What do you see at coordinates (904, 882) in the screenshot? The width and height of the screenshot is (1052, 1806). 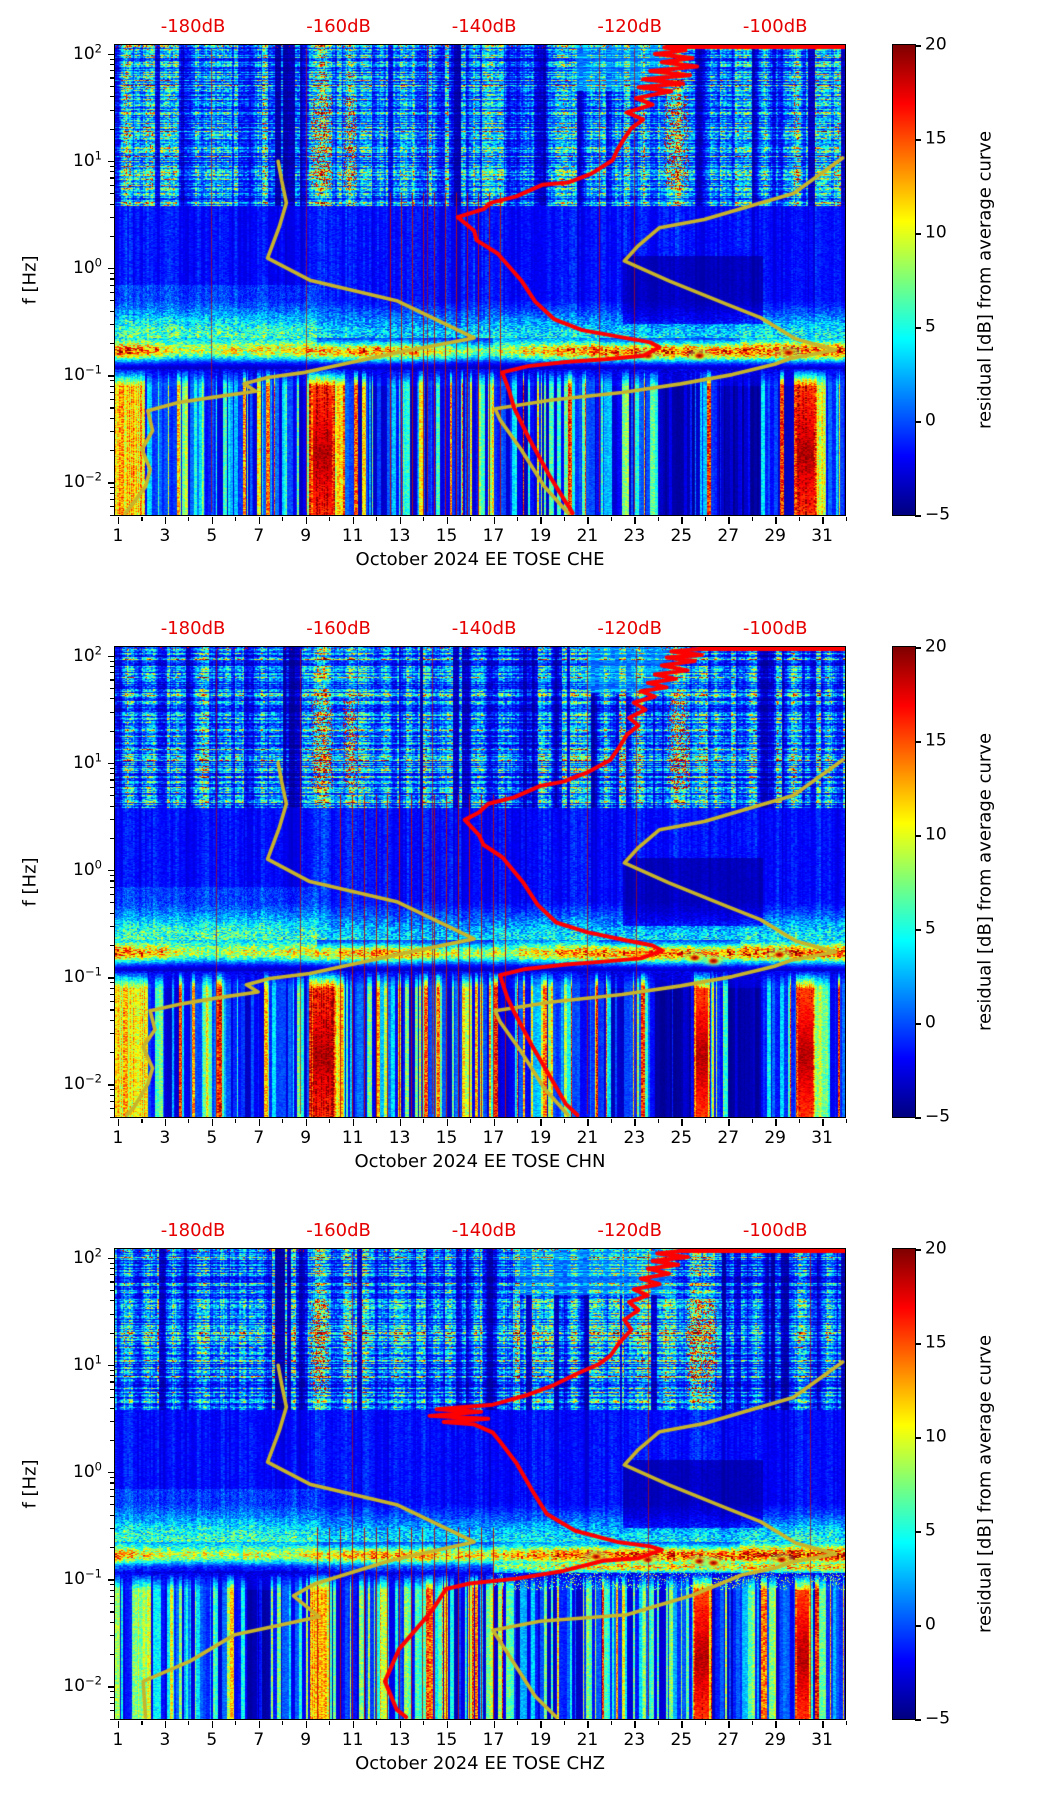 I see `colorbar-gradient` at bounding box center [904, 882].